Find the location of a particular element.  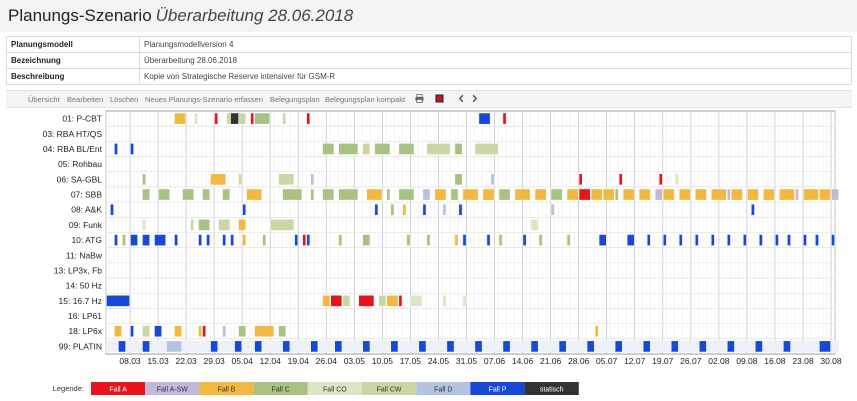

toolbar-belegungsplan-kompakt-link: Belegungsplan kompakt is located at coordinates (365, 99).